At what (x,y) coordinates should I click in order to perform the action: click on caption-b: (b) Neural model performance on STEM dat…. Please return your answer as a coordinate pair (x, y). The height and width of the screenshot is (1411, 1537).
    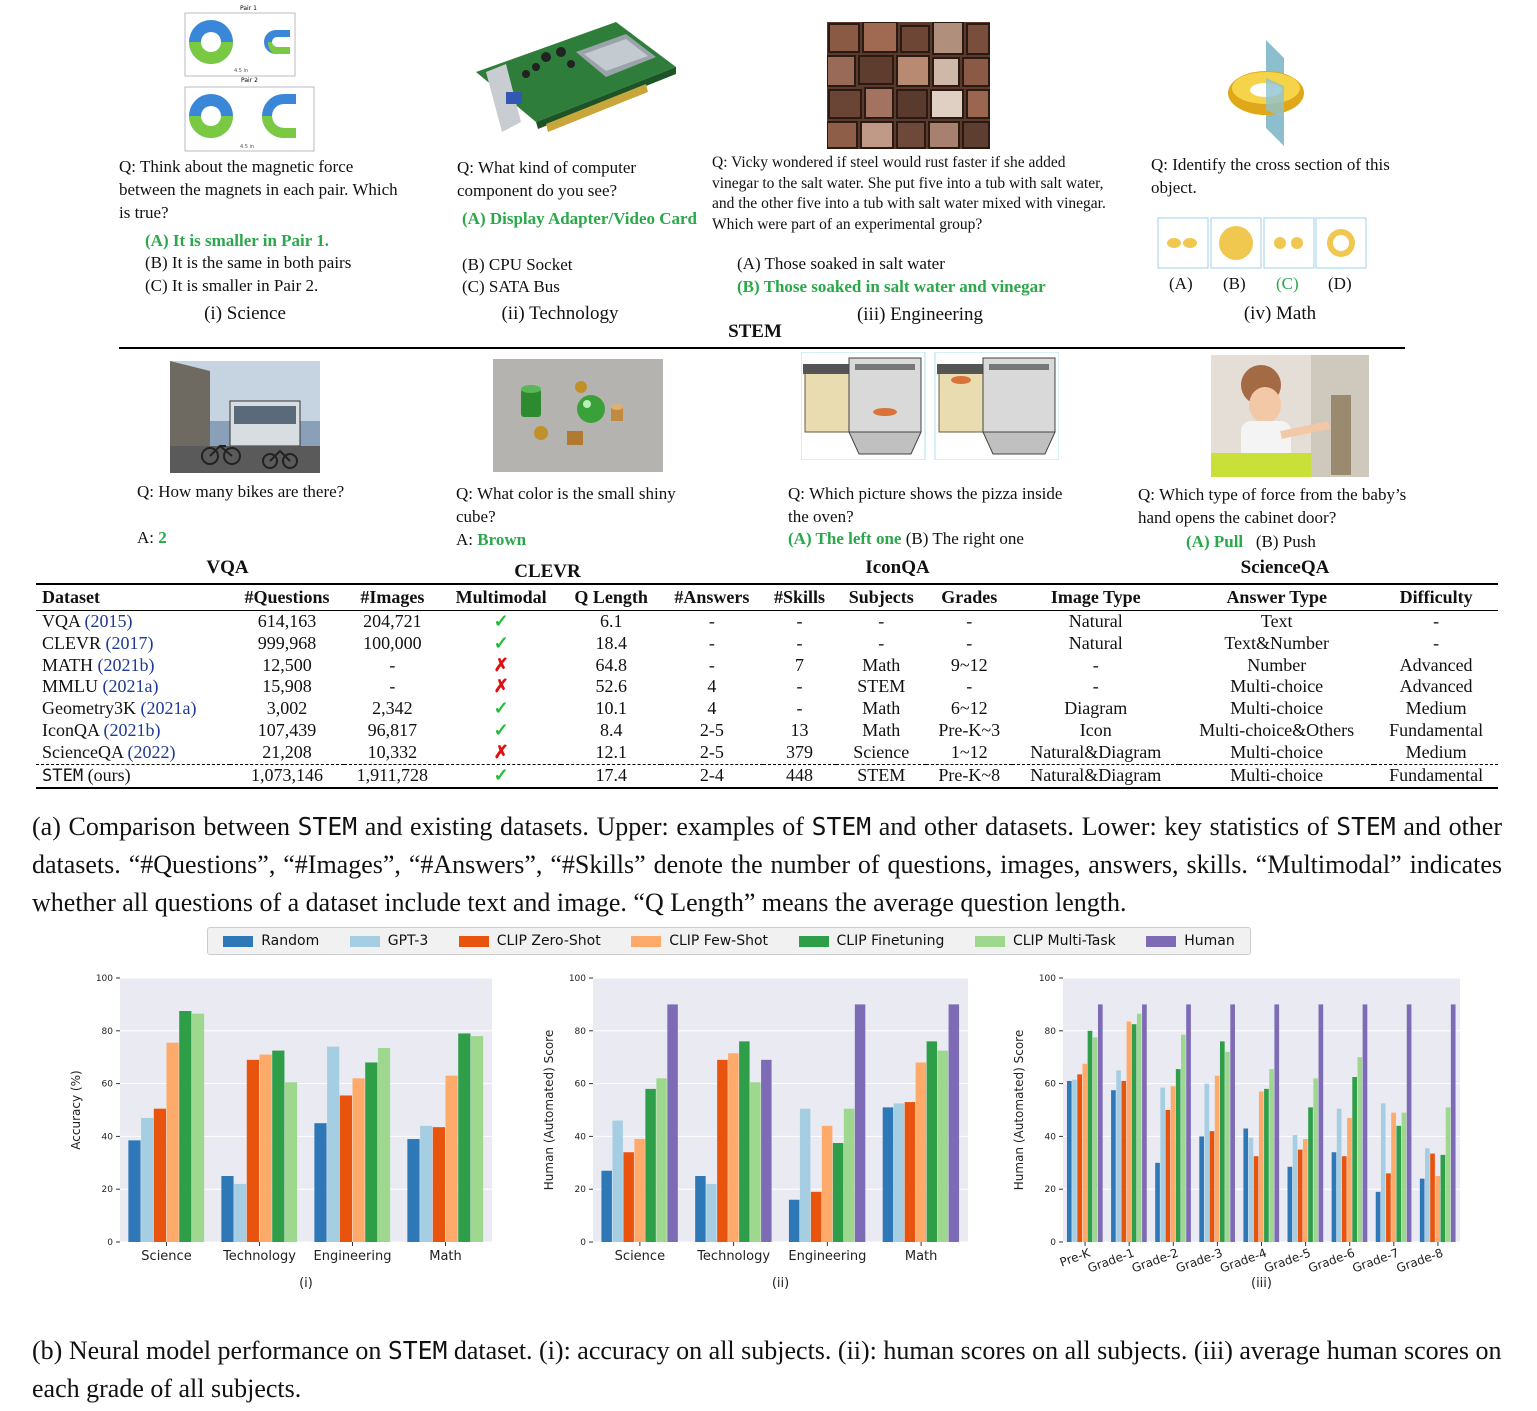
    Looking at the image, I should click on (767, 1369).